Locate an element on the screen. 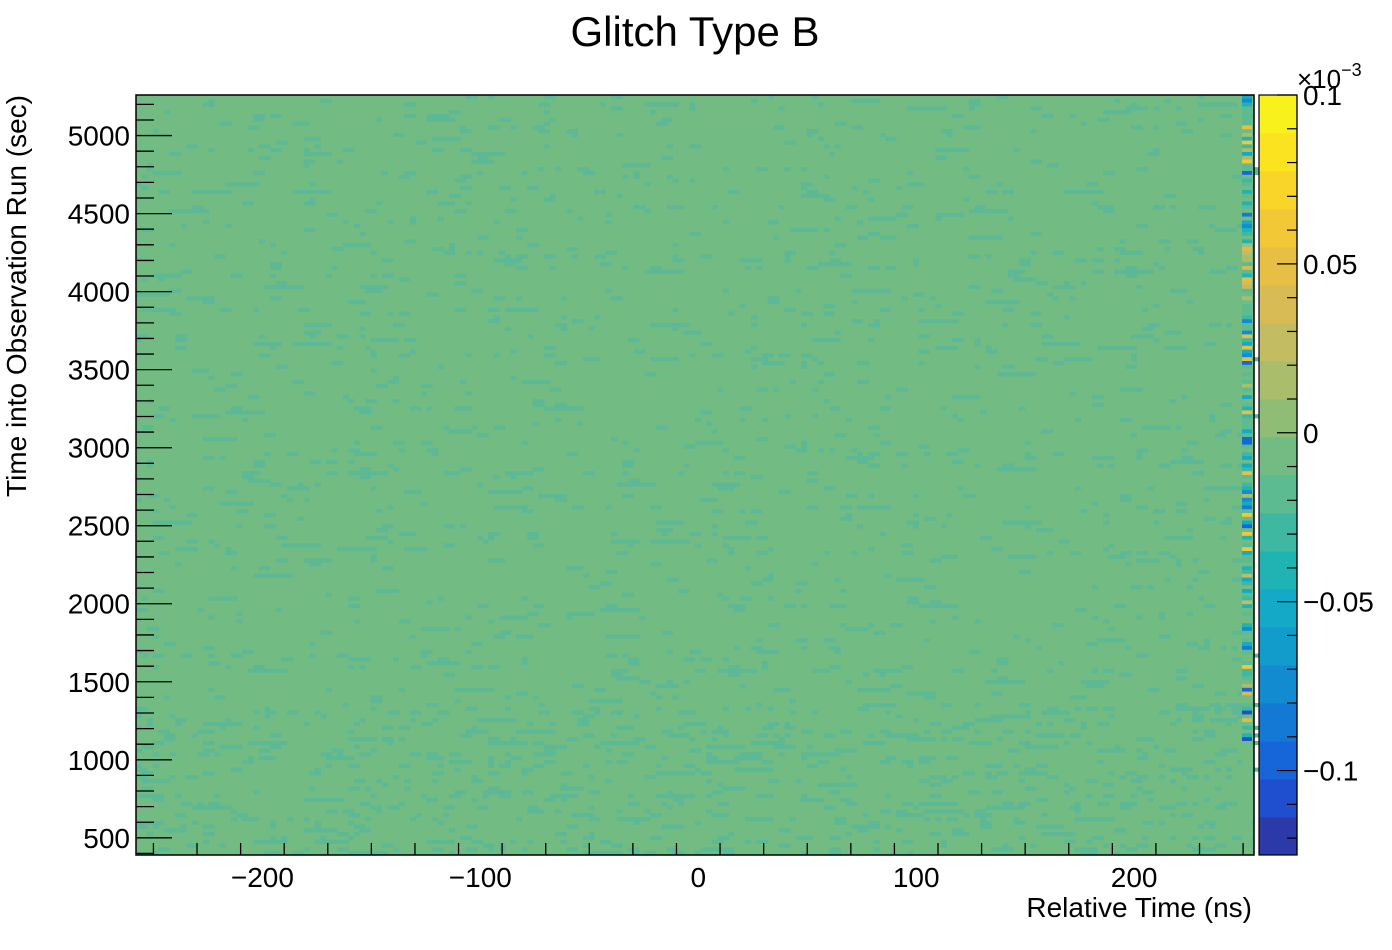 This screenshot has height=950, width=1392. y-tick-label: 3500 is located at coordinates (99, 370).